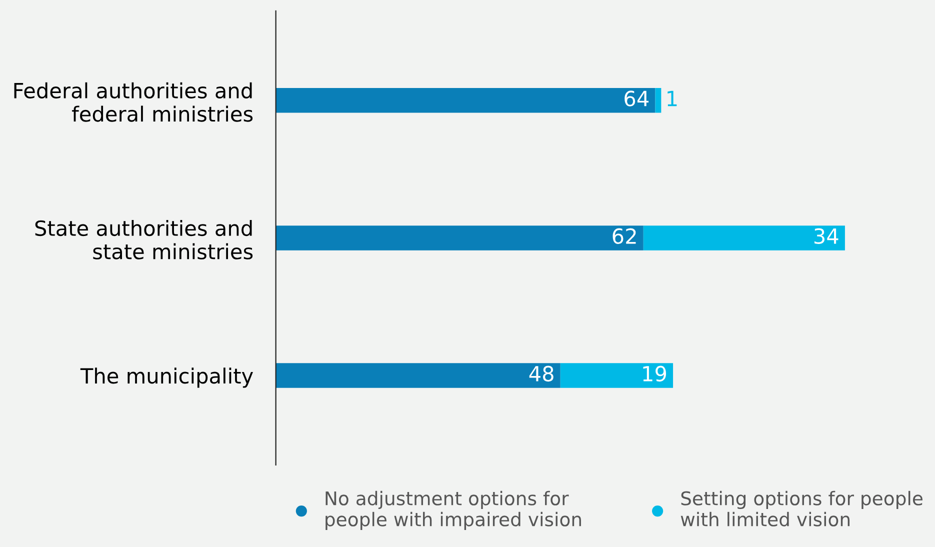  I want to click on legend-label: No adjustment options for people with impaired vision, so click(453, 510).